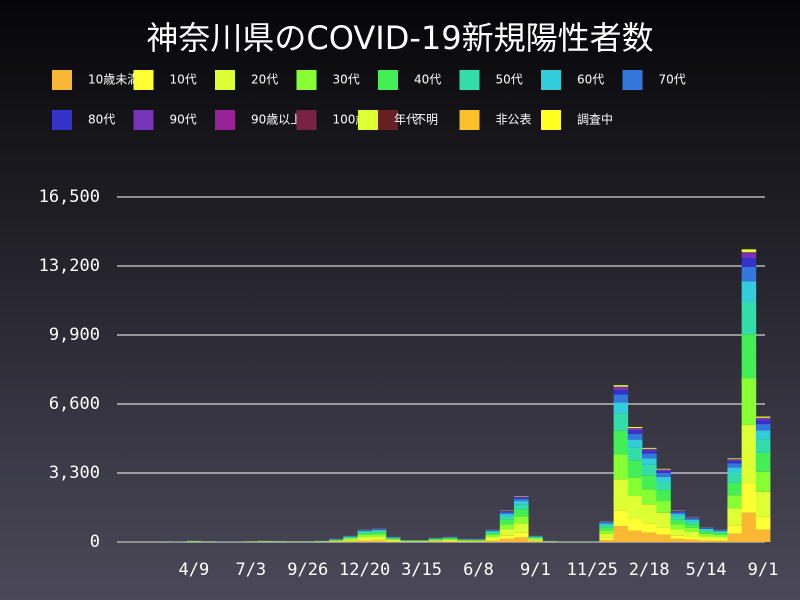  What do you see at coordinates (595, 119) in the screenshot?
I see `legend-label: 調査中` at bounding box center [595, 119].